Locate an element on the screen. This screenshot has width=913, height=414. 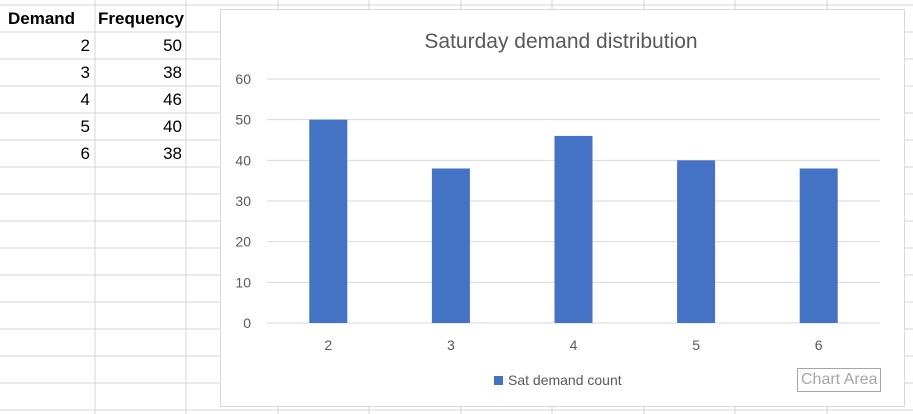
y-tick-label: 30 is located at coordinates (243, 201).